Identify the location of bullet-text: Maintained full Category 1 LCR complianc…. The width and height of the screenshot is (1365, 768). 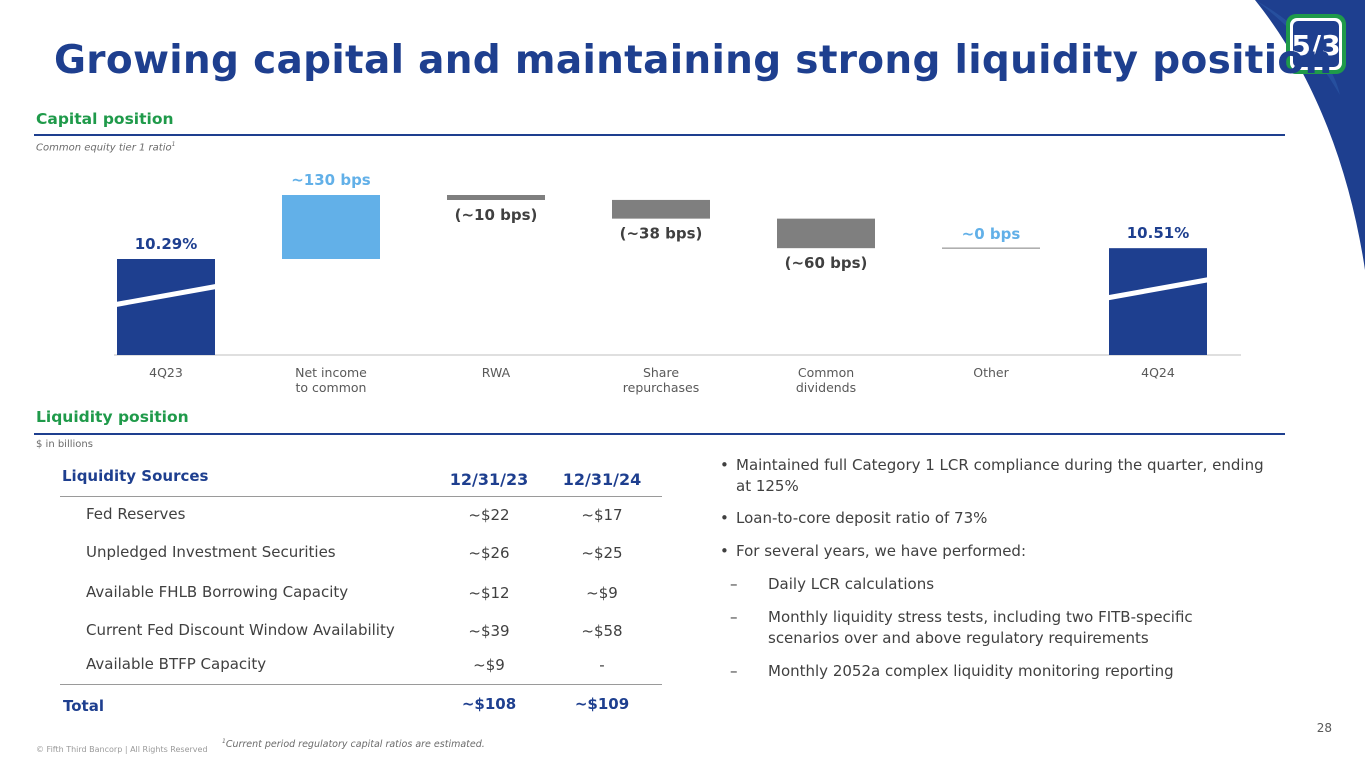
(1000, 475).